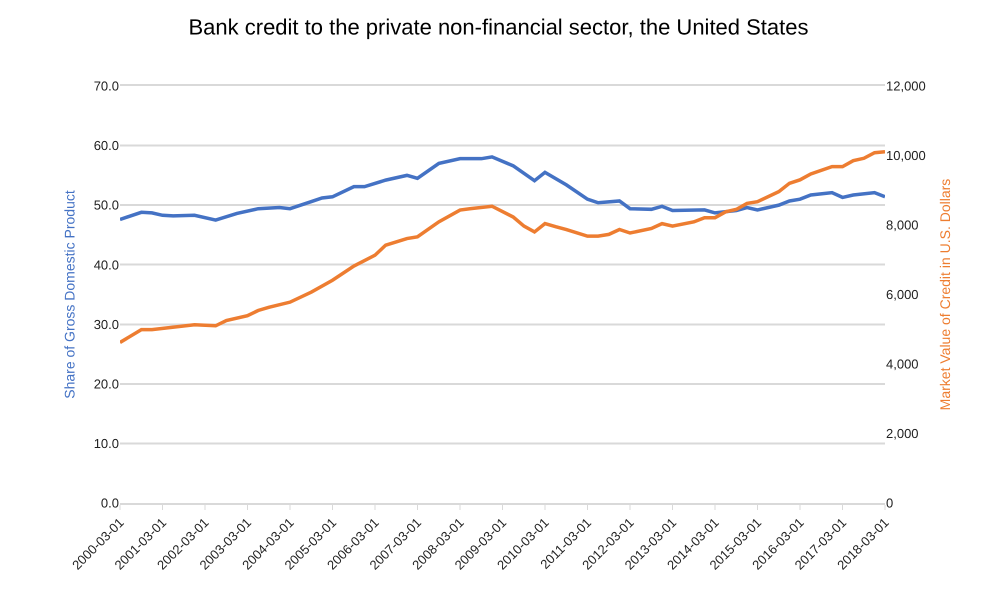 This screenshot has height=594, width=997. What do you see at coordinates (945, 294) in the screenshot?
I see `y2-axis-title: Market Value of Credit in U.S. Dollars` at bounding box center [945, 294].